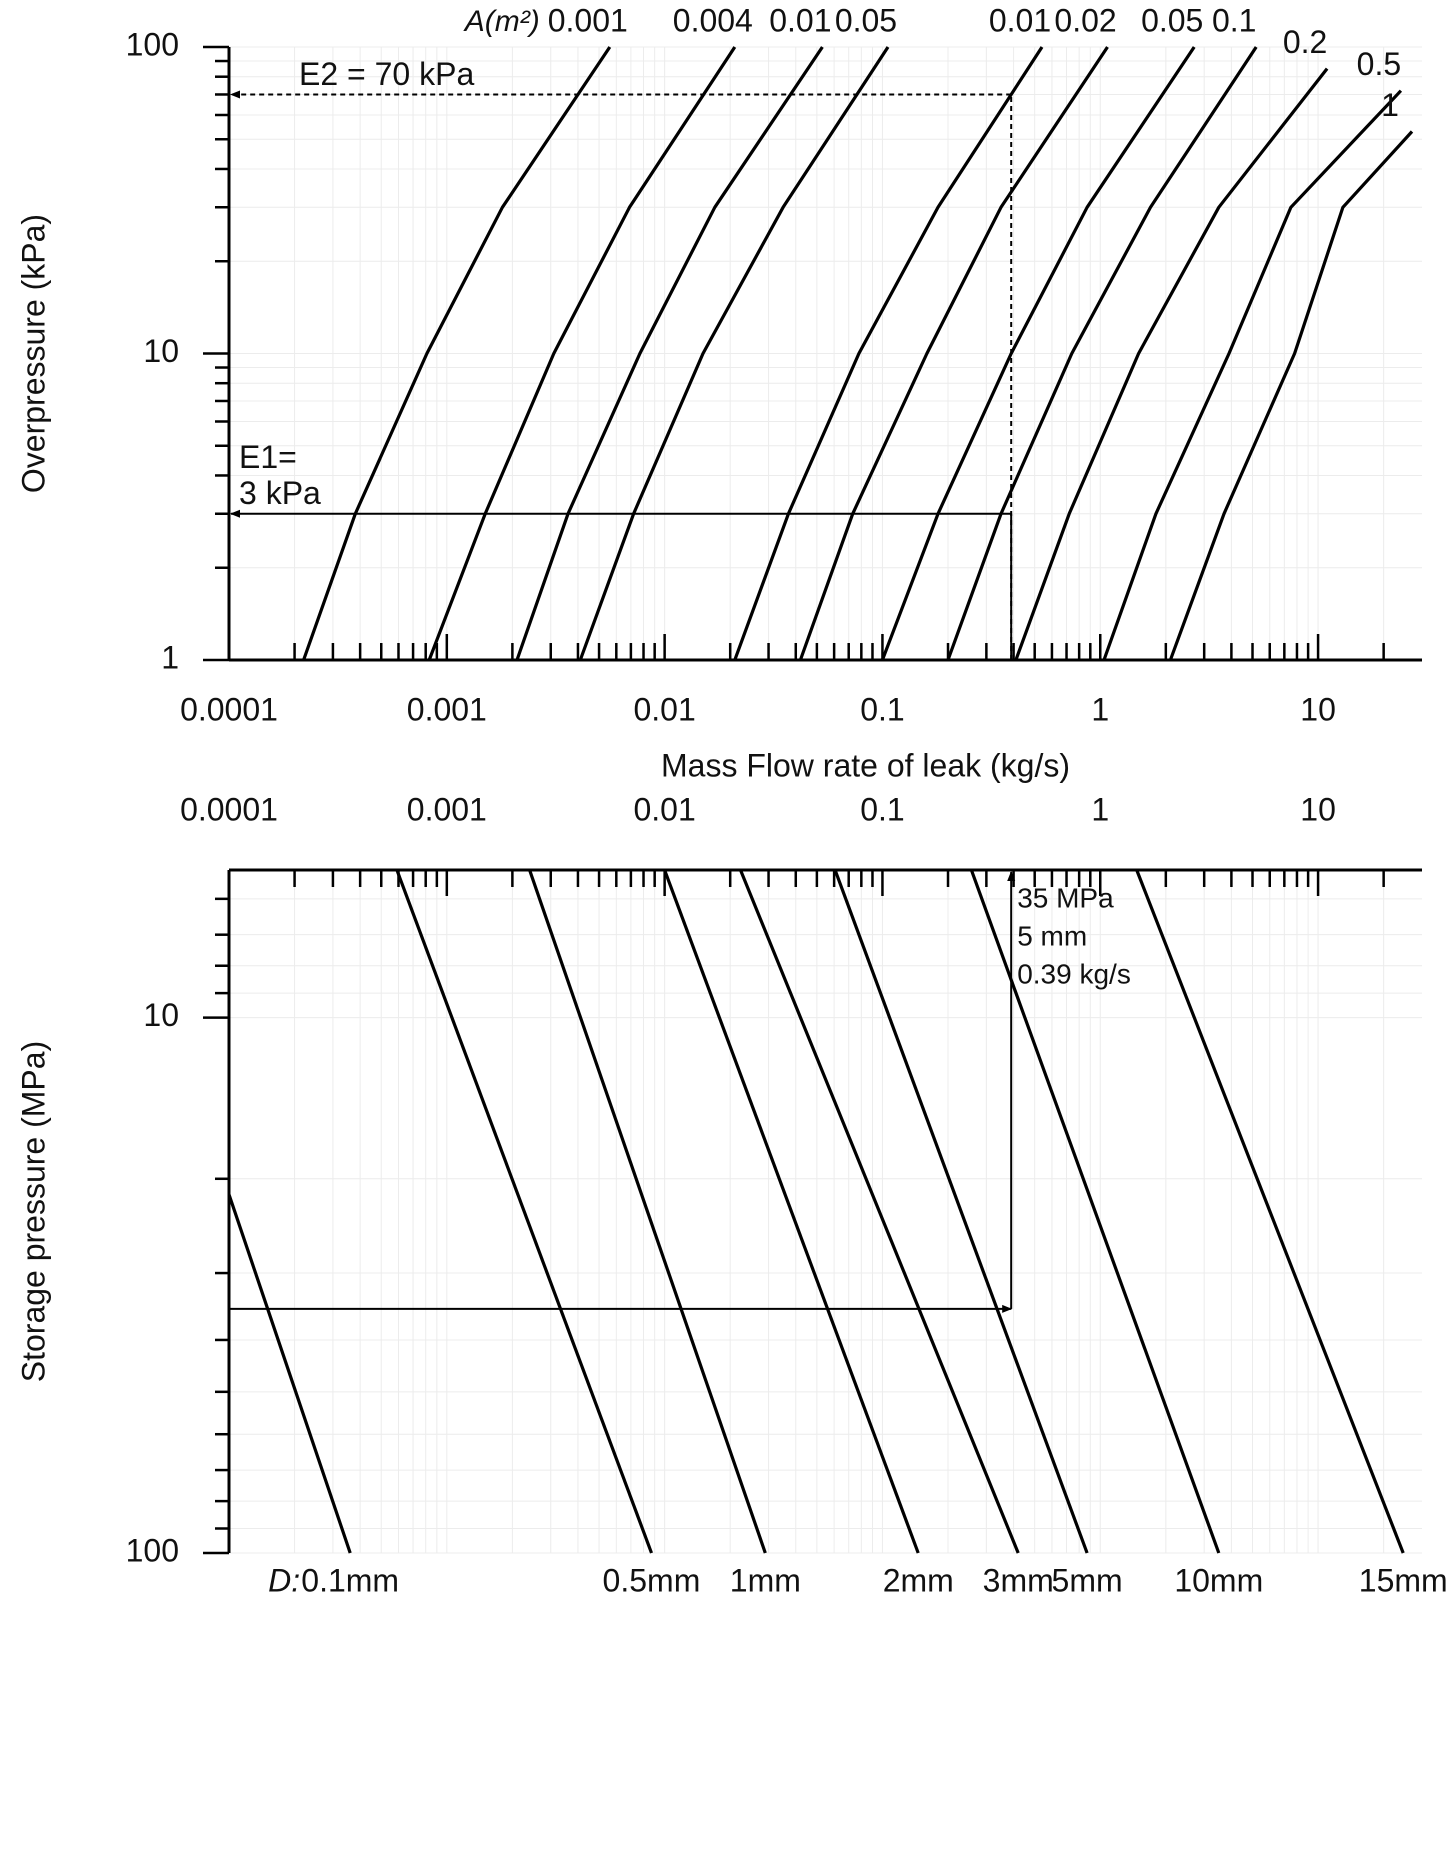 This screenshot has width=1452, height=1862. I want to click on y-tick-label: 1, so click(170, 657).